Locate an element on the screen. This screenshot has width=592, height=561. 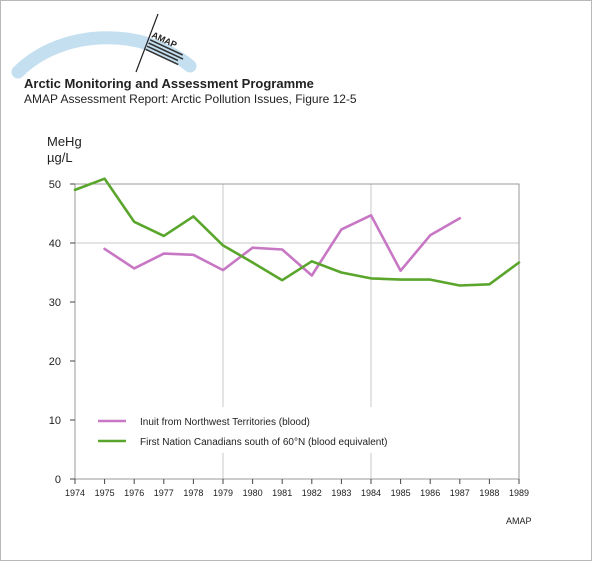
x-tick-label: 1976 is located at coordinates (134, 493).